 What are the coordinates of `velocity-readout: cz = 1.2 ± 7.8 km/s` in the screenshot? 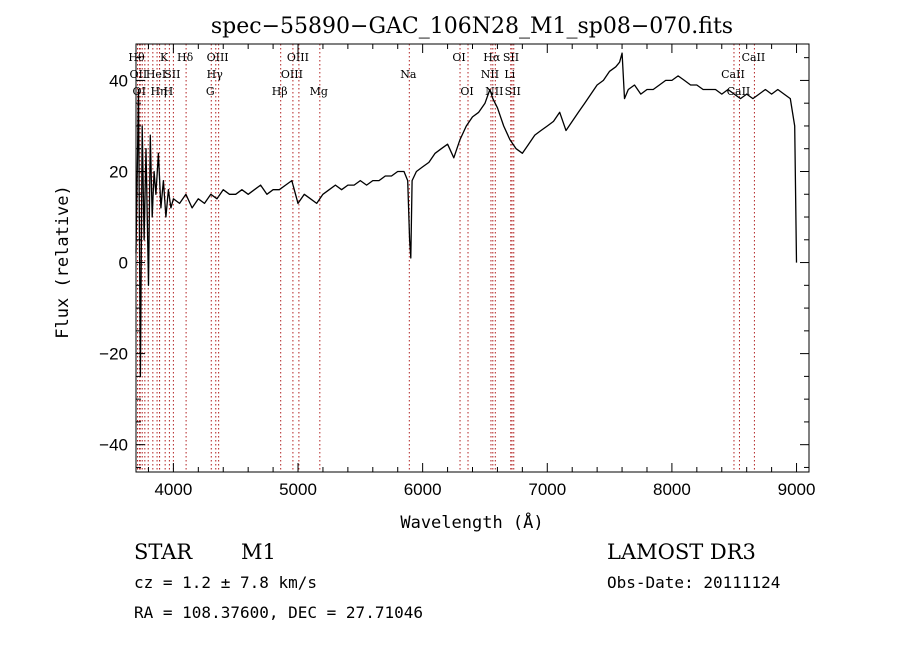 It's located at (225, 582).